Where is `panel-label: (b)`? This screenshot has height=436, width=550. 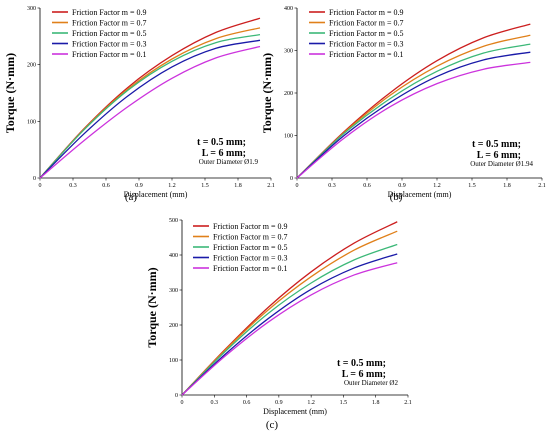 panel-label: (b) is located at coordinates (396, 197).